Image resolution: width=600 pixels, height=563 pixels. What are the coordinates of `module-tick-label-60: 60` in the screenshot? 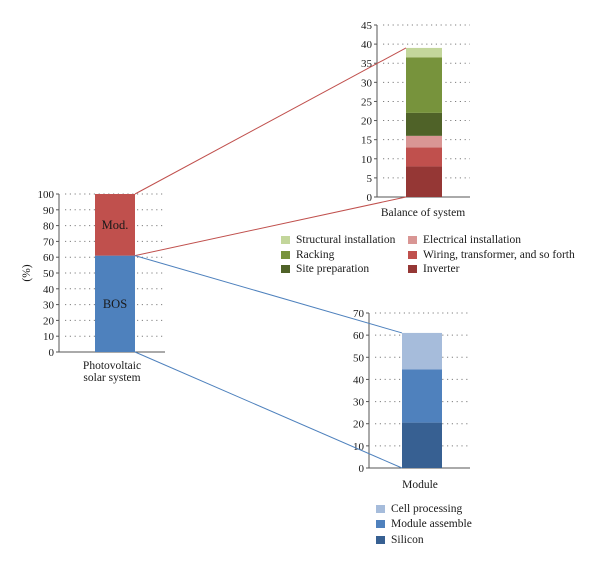 It's located at (359, 336).